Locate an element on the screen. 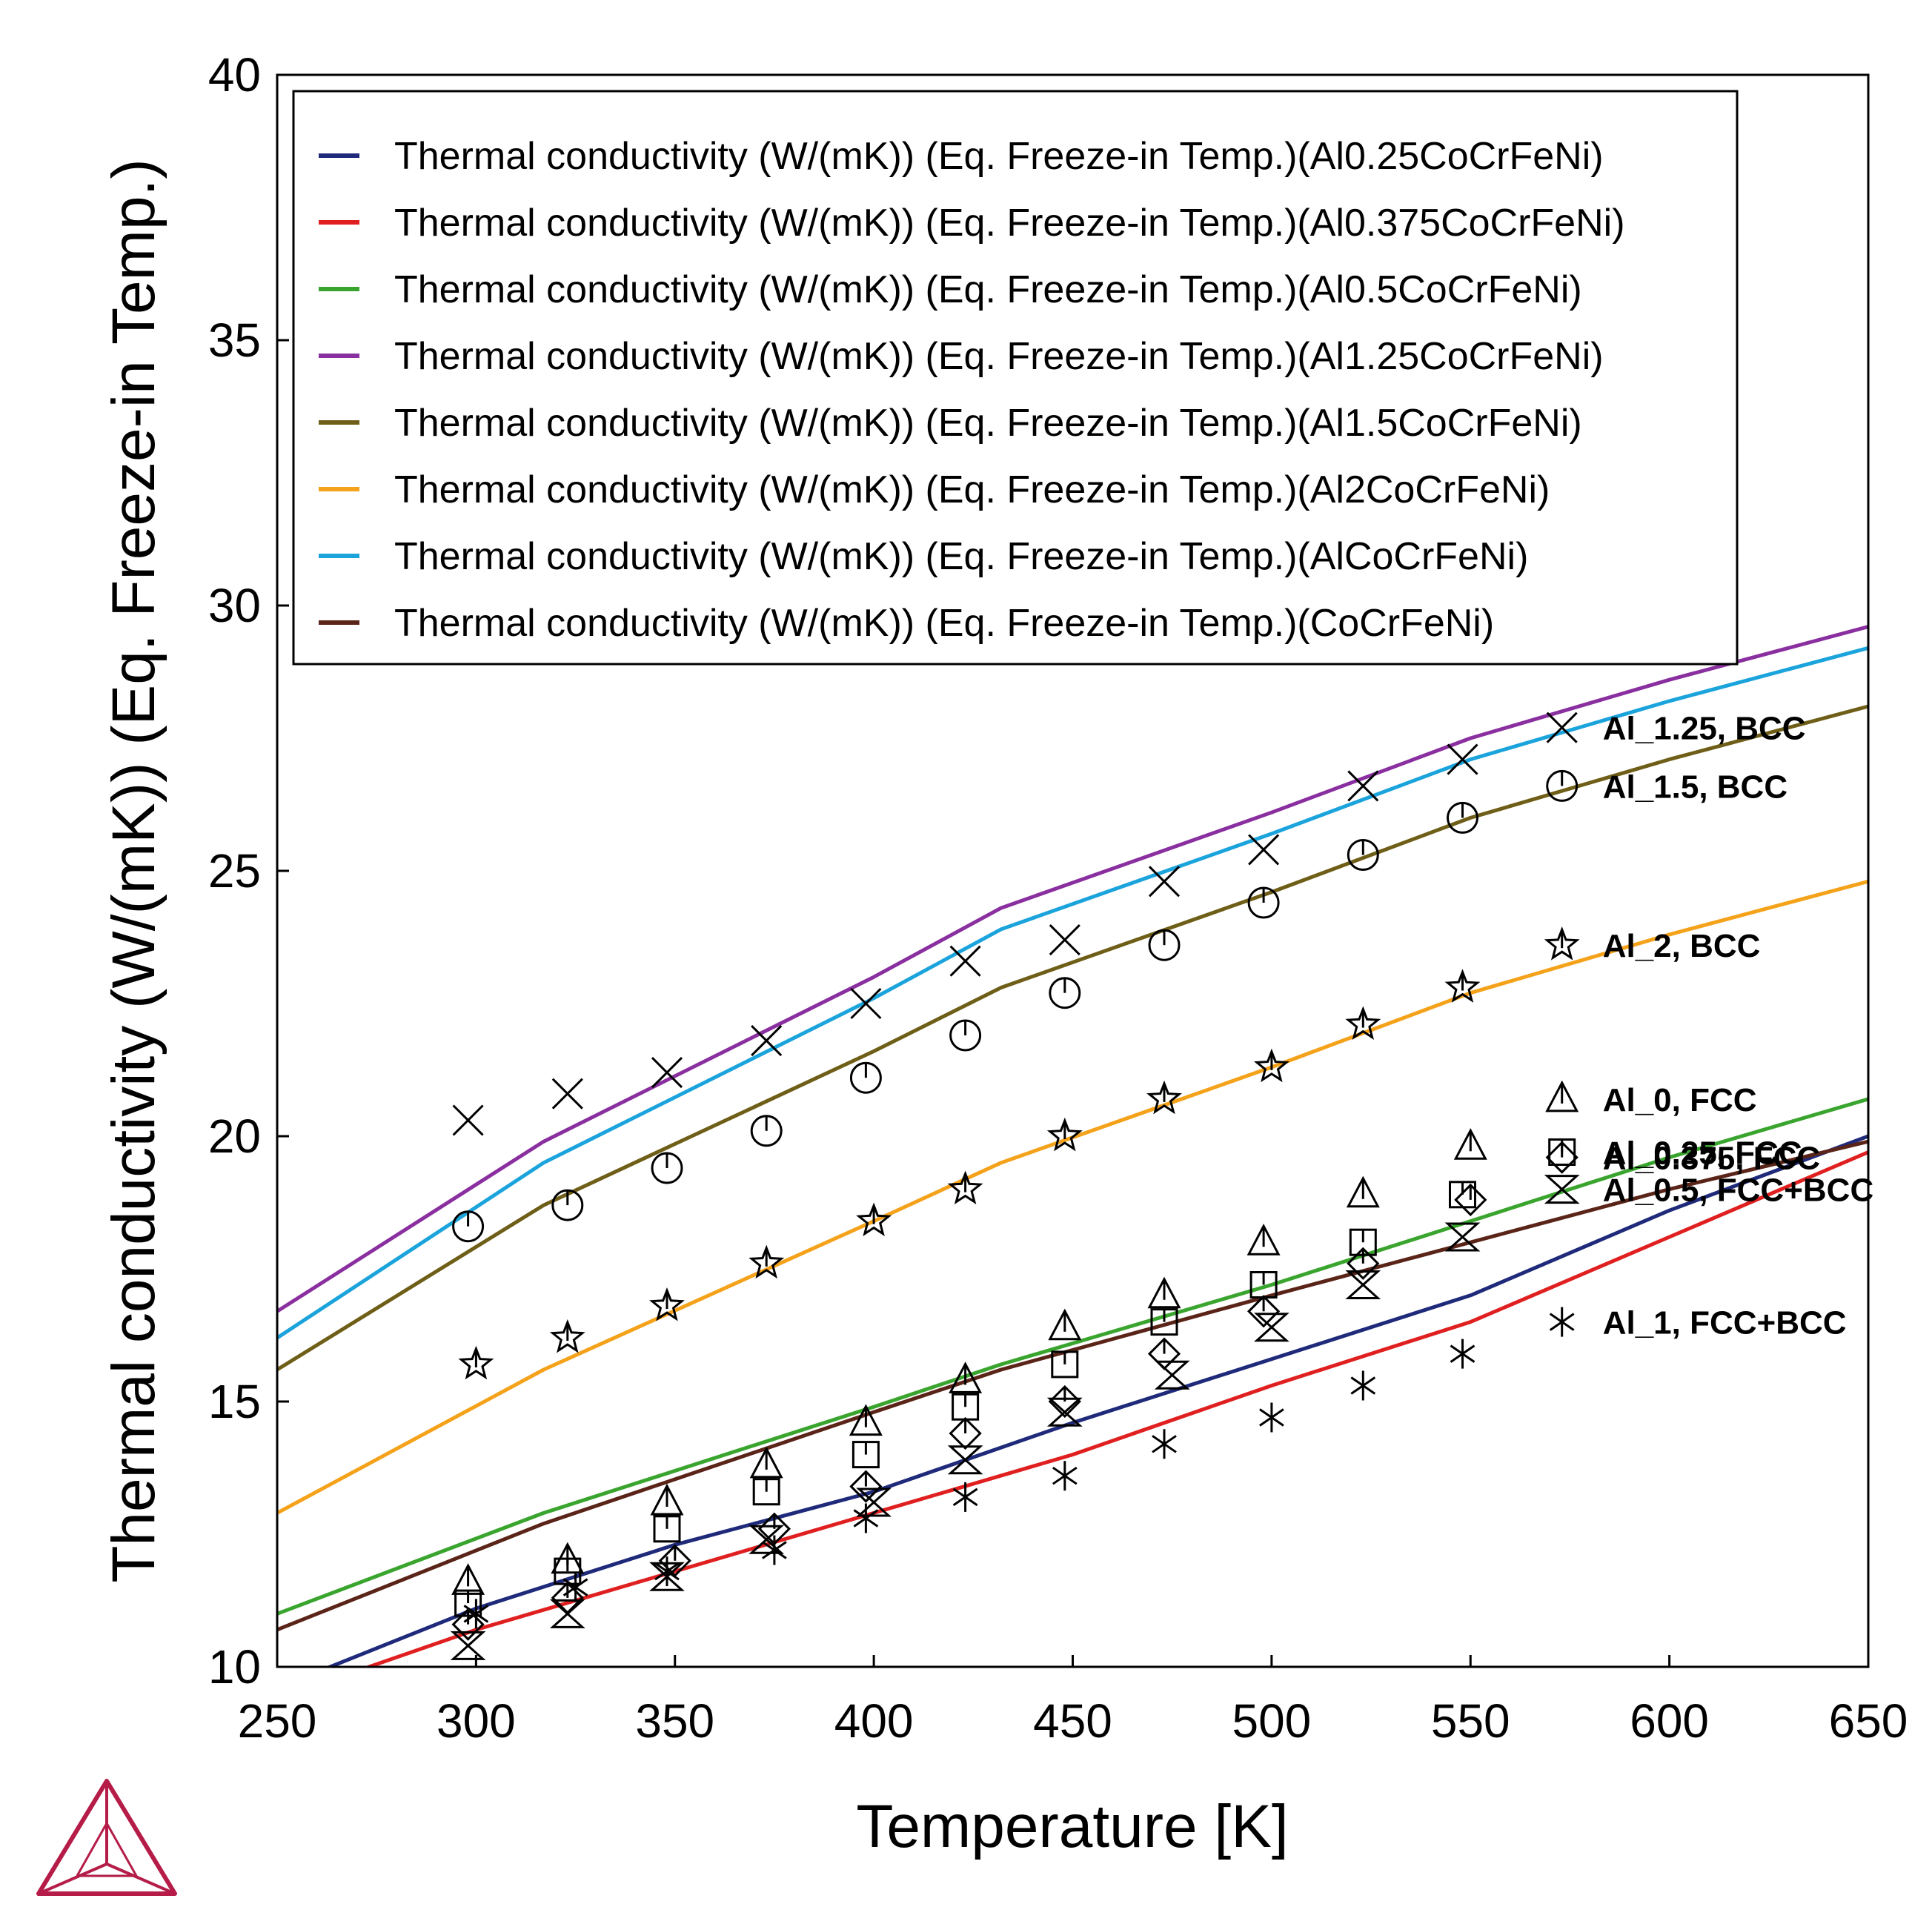 The height and width of the screenshot is (1927, 1932). x-tick-label: 450 is located at coordinates (1072, 1721).